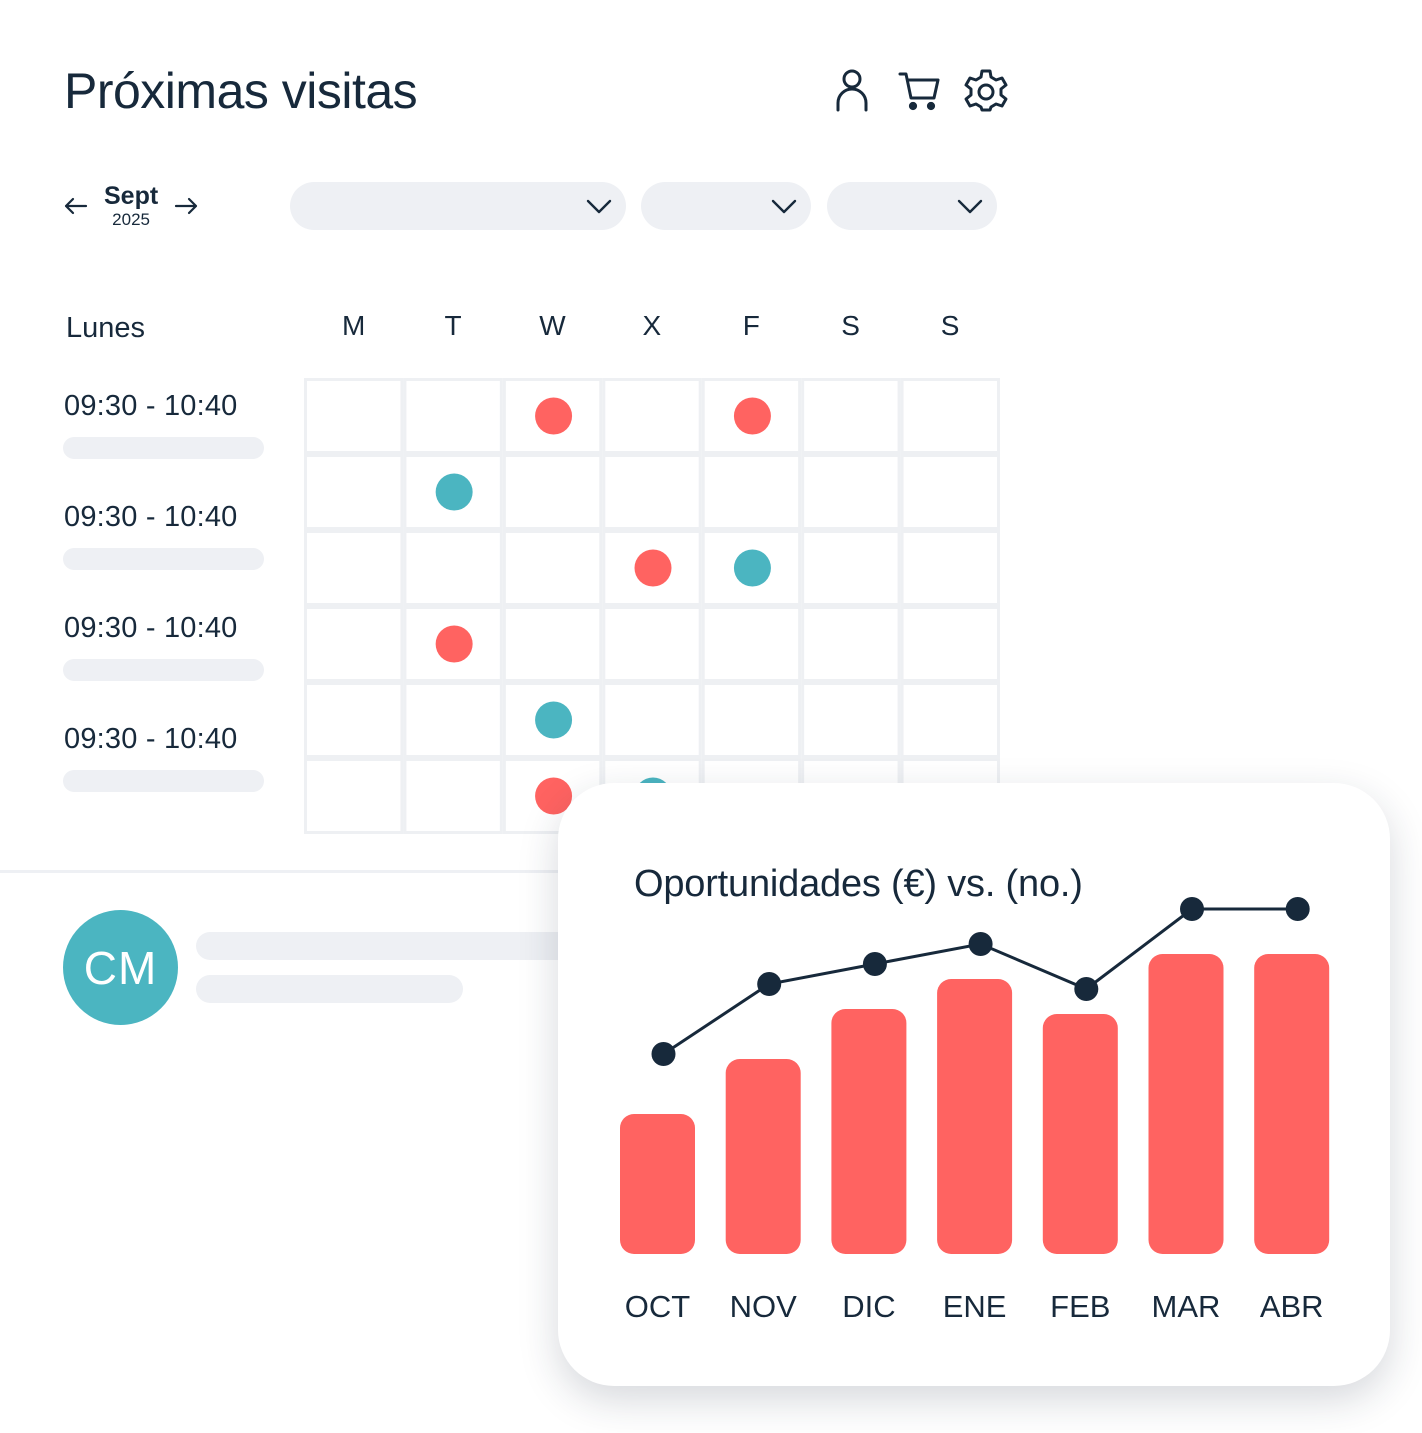  Describe the element at coordinates (1292, 1306) in the screenshot. I see `x-tick-label: ABR` at that location.